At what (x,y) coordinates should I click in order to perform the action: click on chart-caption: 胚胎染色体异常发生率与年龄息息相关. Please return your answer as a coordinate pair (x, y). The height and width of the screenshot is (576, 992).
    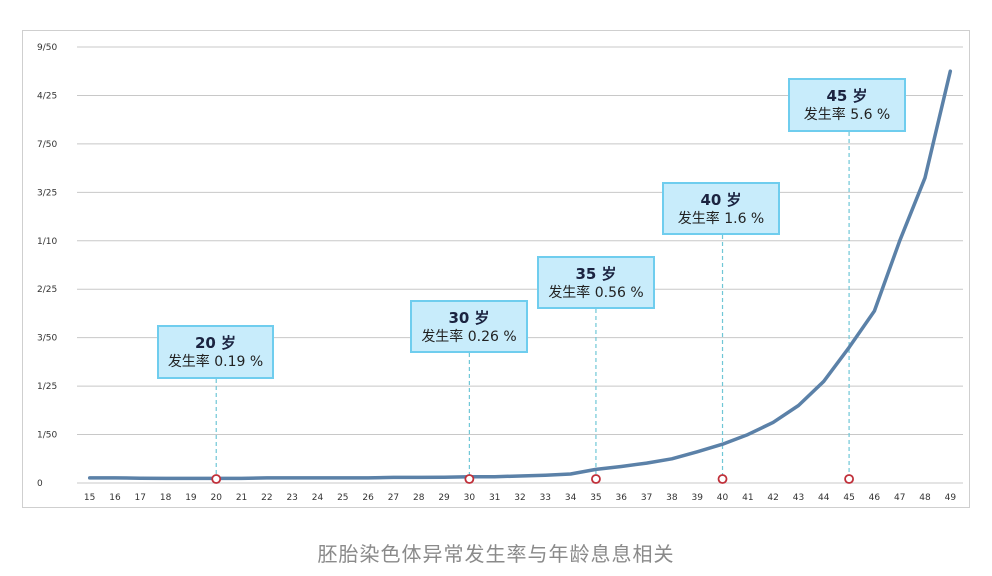
    Looking at the image, I should click on (496, 554).